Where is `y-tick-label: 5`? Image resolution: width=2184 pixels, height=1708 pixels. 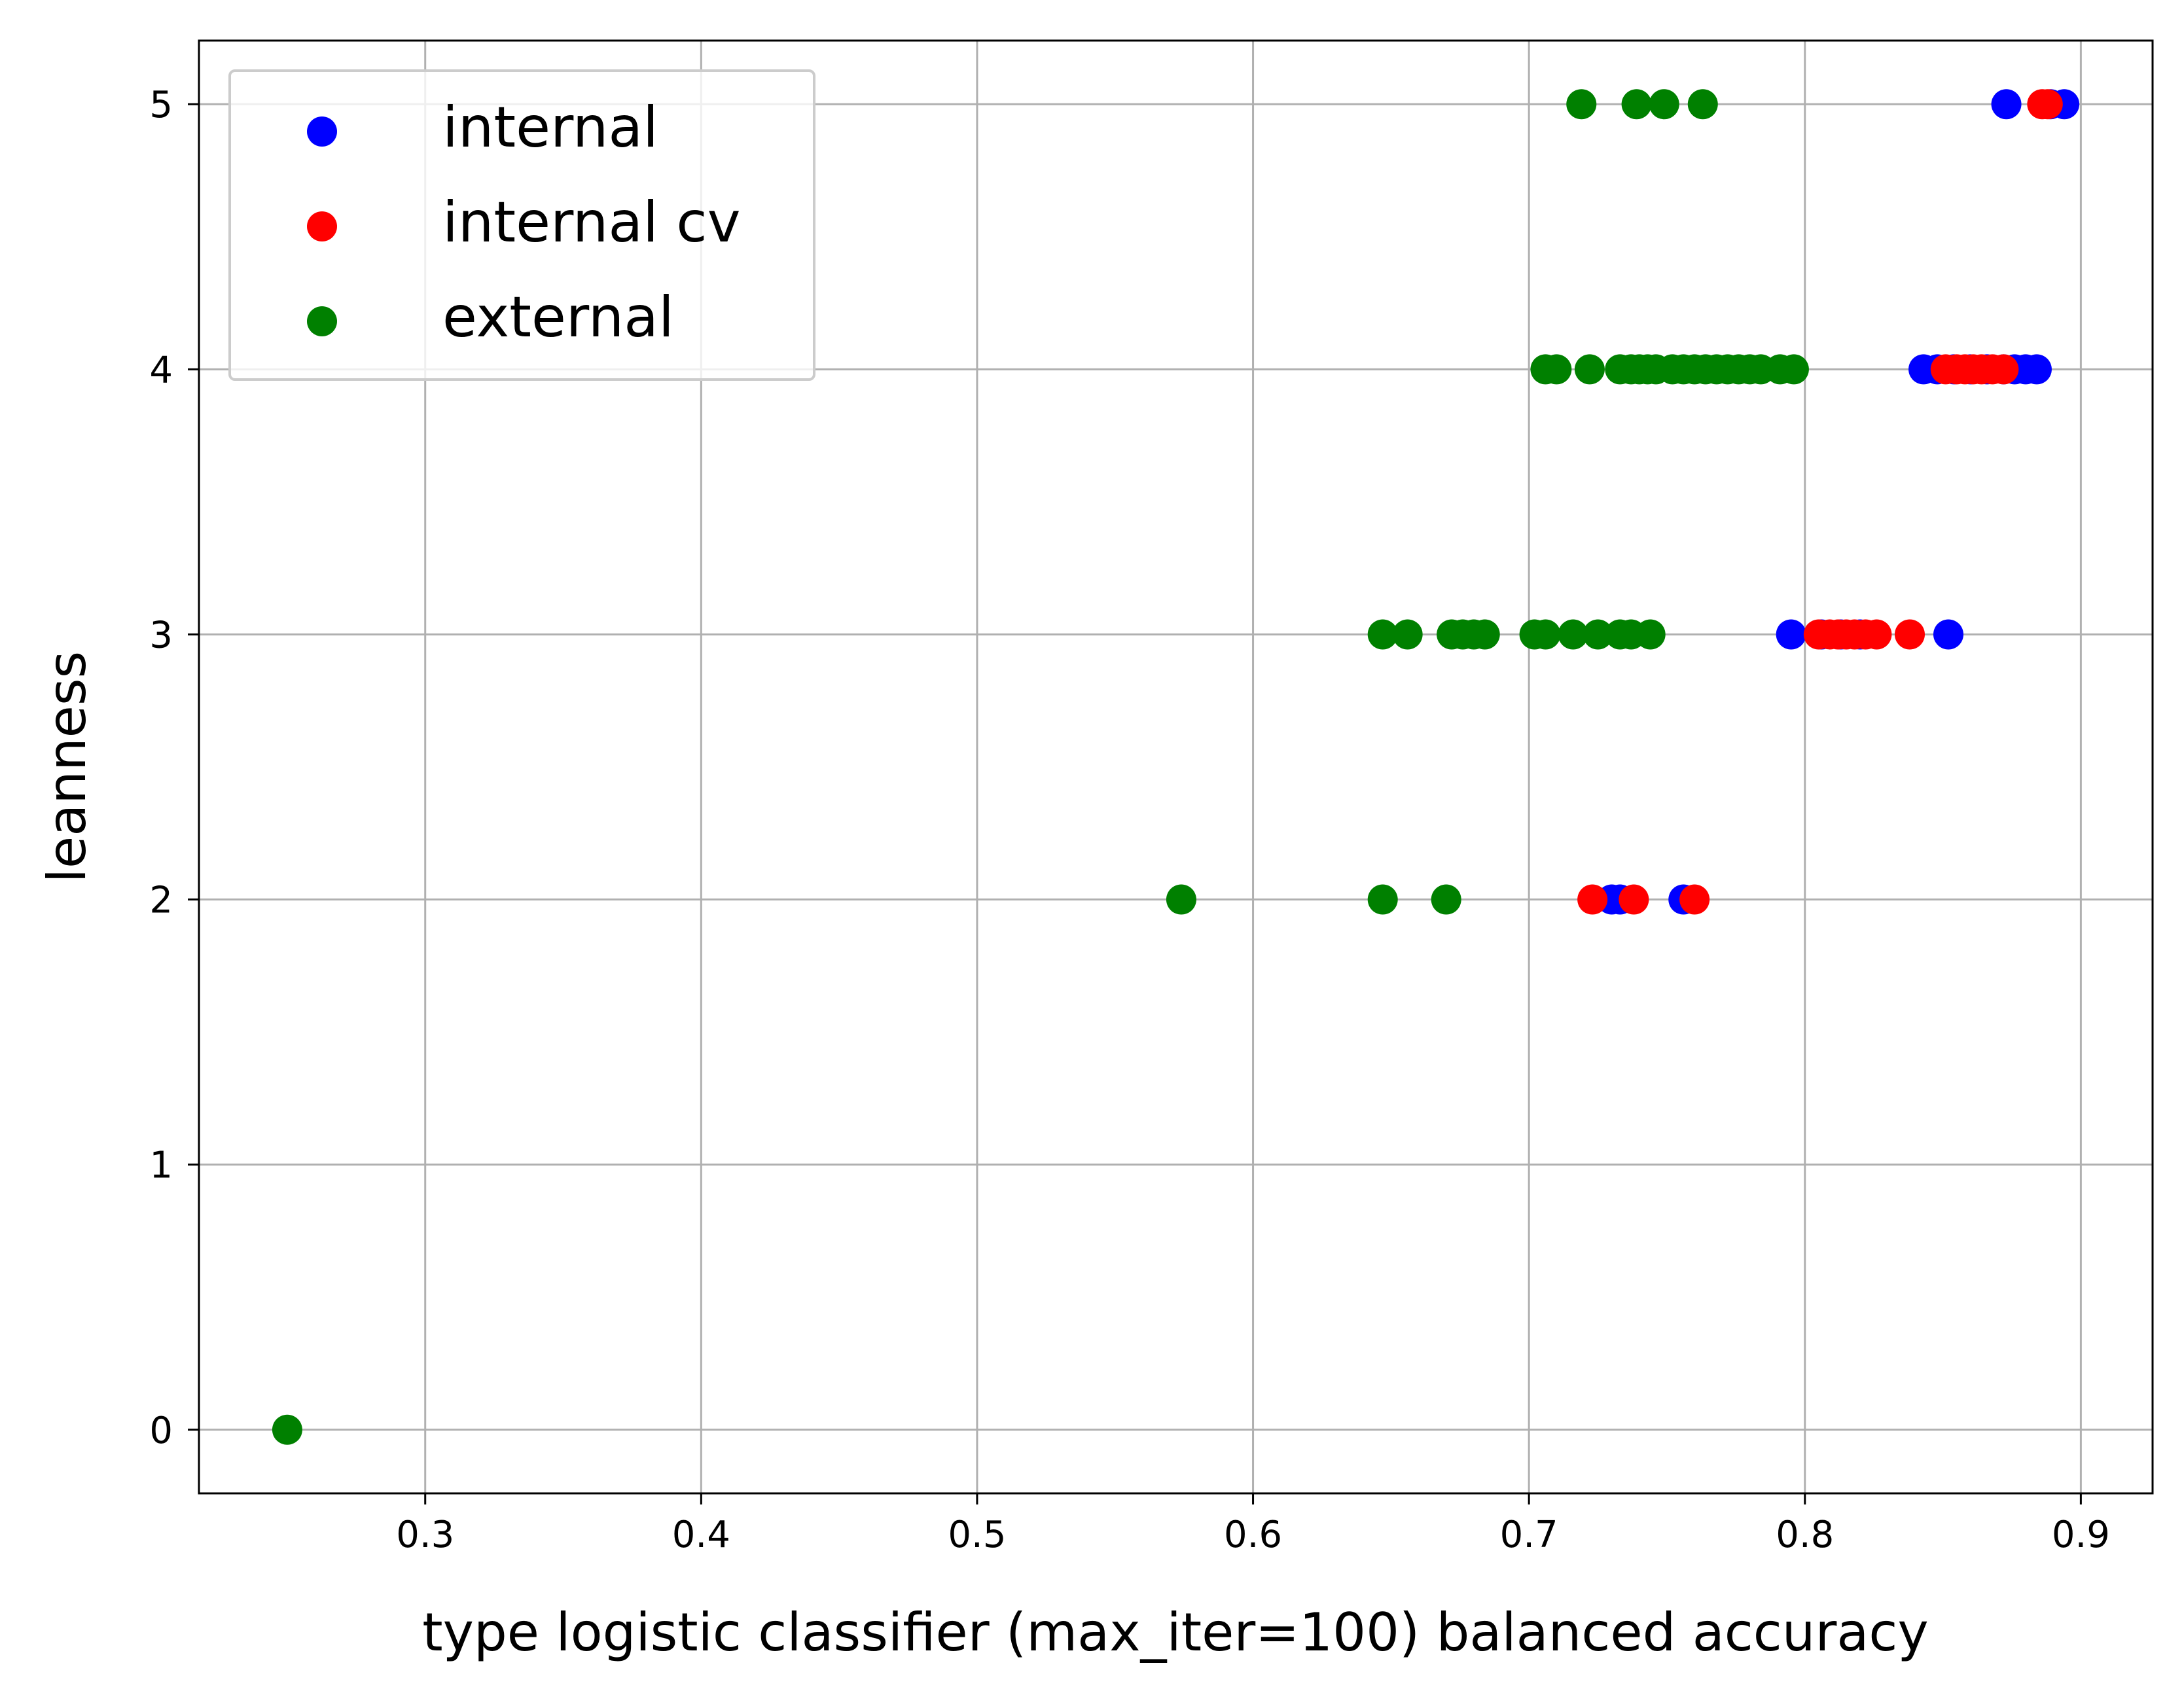 y-tick-label: 5 is located at coordinates (161, 105).